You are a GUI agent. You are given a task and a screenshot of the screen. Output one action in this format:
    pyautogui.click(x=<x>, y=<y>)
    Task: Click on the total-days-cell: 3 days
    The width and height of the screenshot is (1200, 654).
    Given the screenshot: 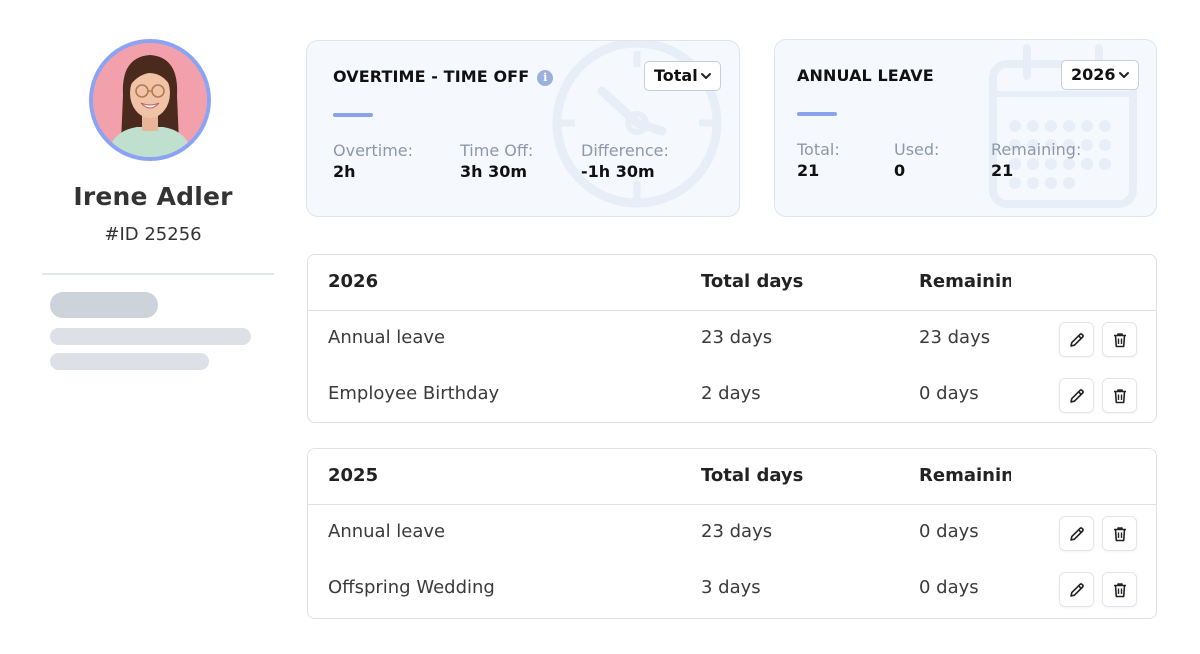 What is the action you would take?
    pyautogui.click(x=731, y=587)
    